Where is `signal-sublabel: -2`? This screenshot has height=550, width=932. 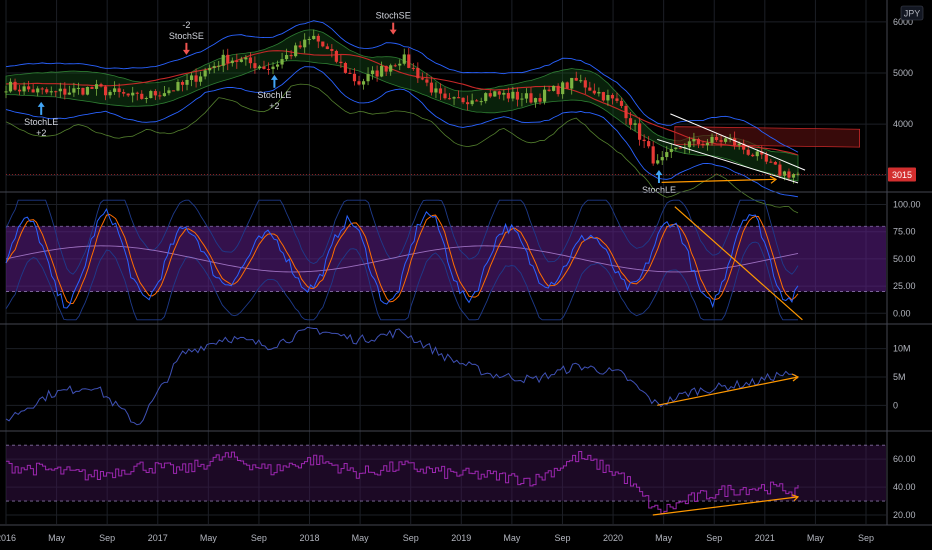 signal-sublabel: -2 is located at coordinates (186, 25).